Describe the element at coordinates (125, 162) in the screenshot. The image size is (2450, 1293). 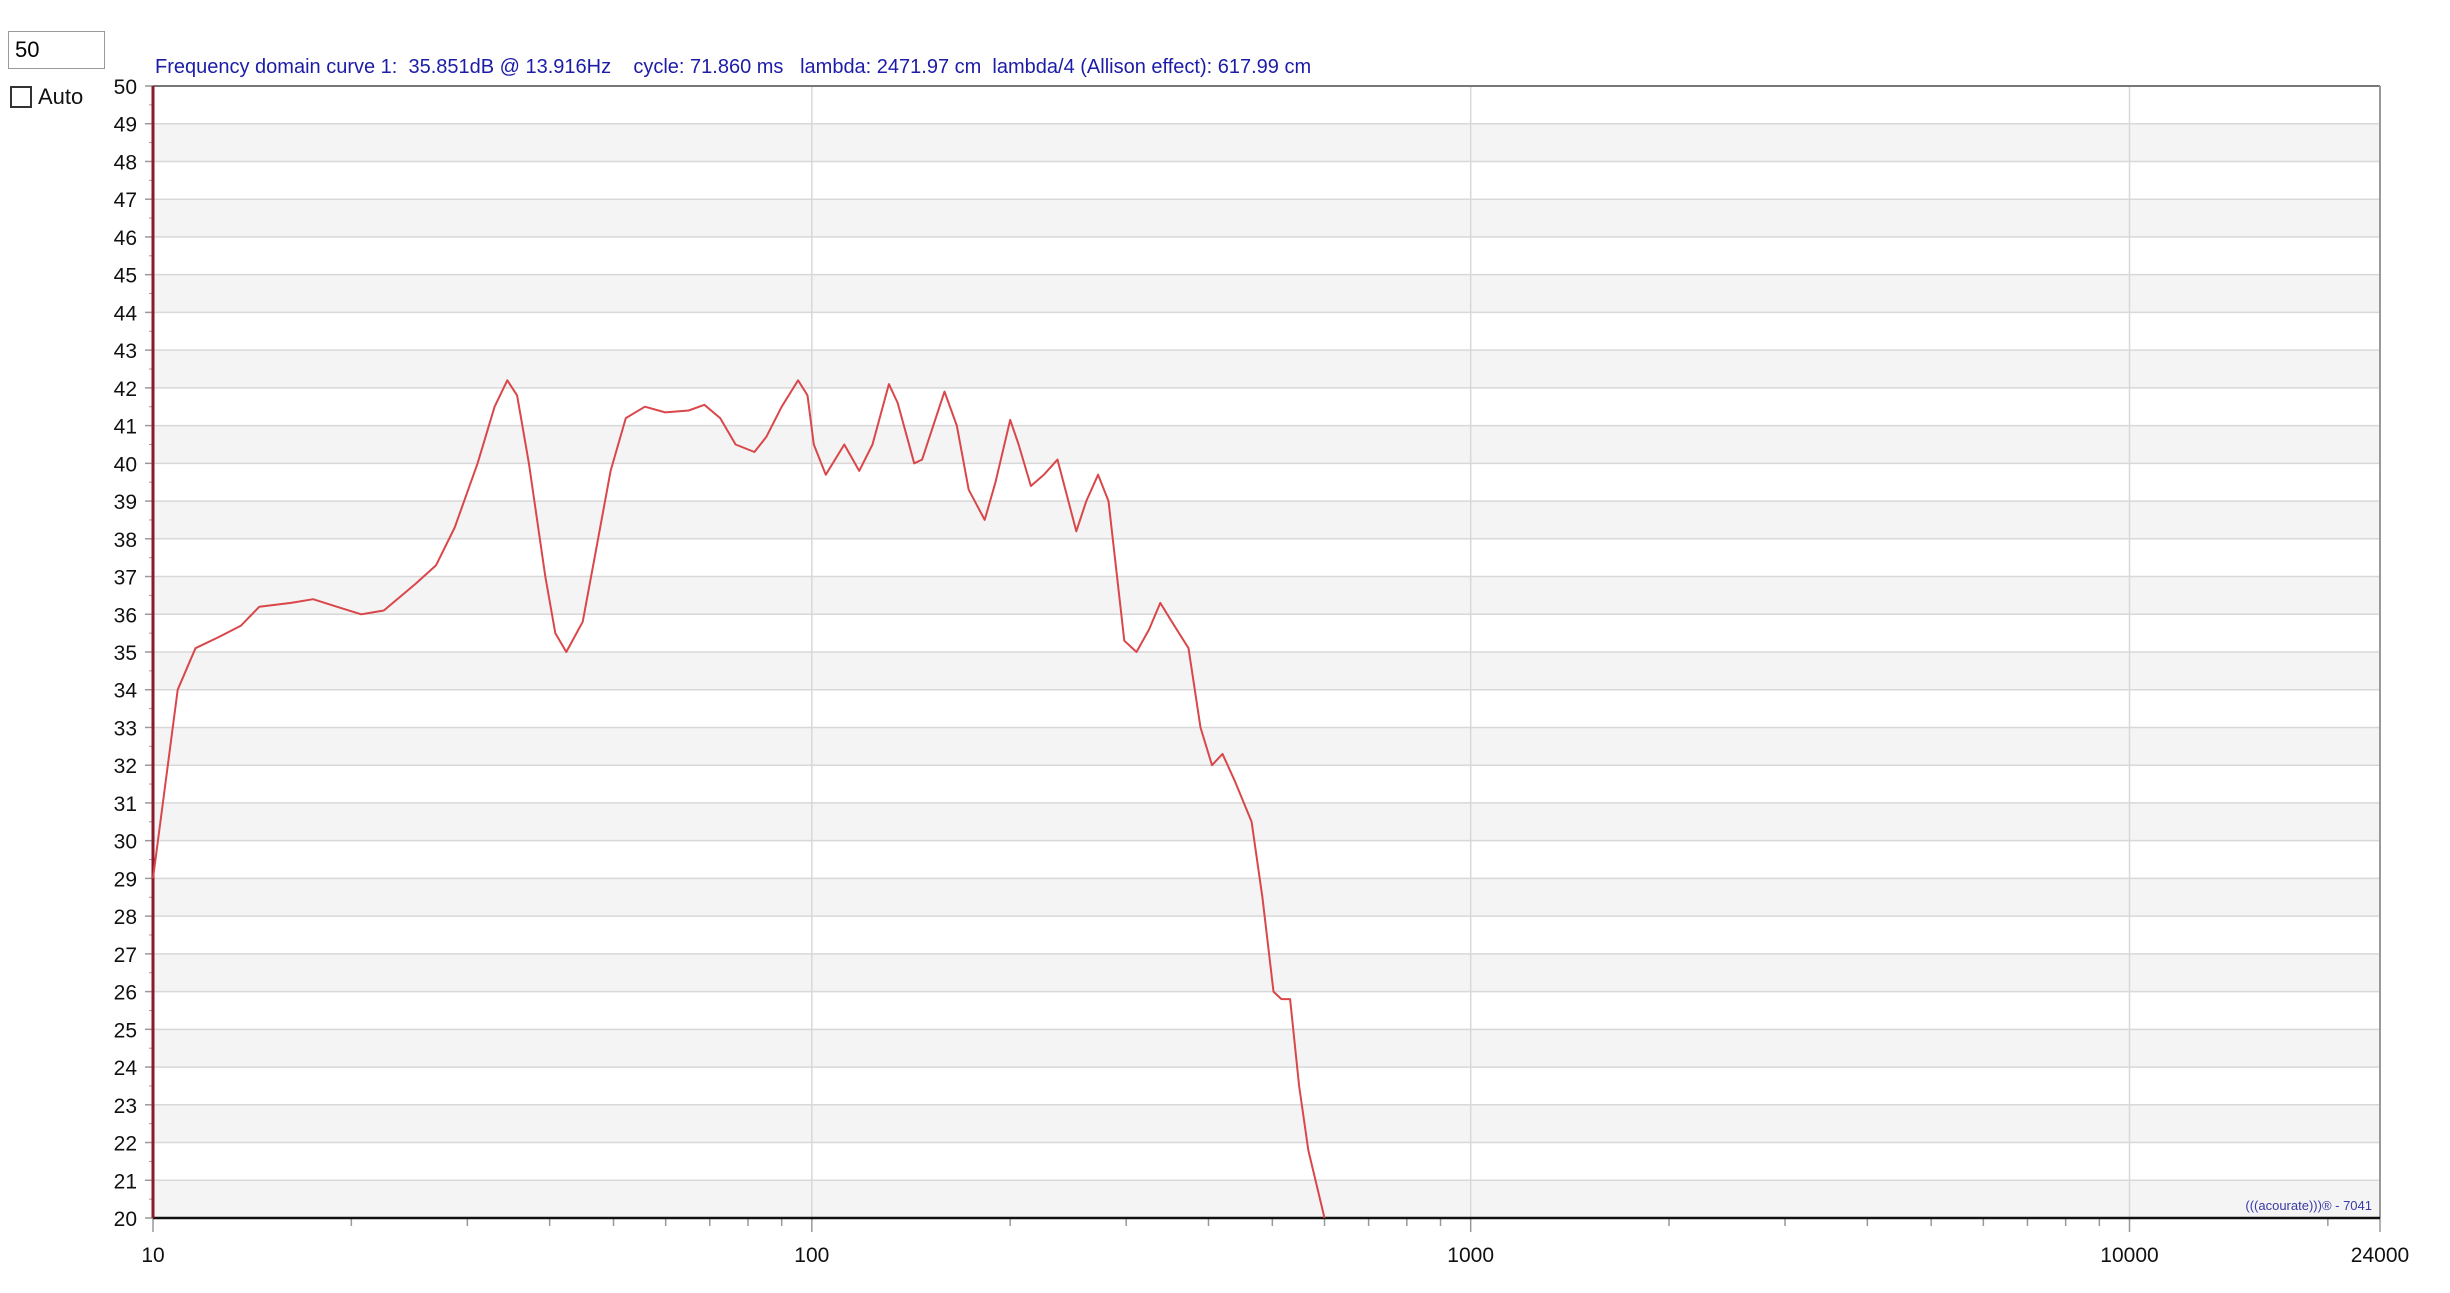
I see `y-tick-label: 48` at that location.